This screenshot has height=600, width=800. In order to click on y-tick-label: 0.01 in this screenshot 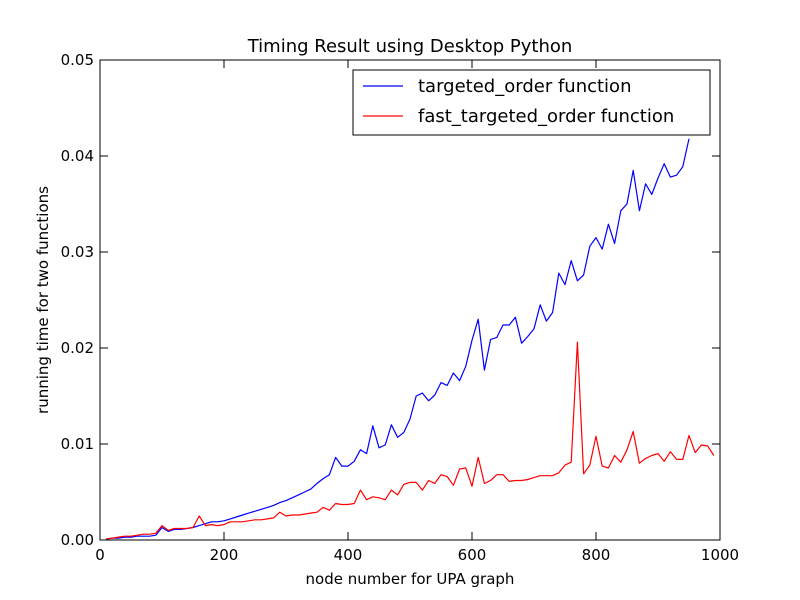, I will do `click(77, 444)`.